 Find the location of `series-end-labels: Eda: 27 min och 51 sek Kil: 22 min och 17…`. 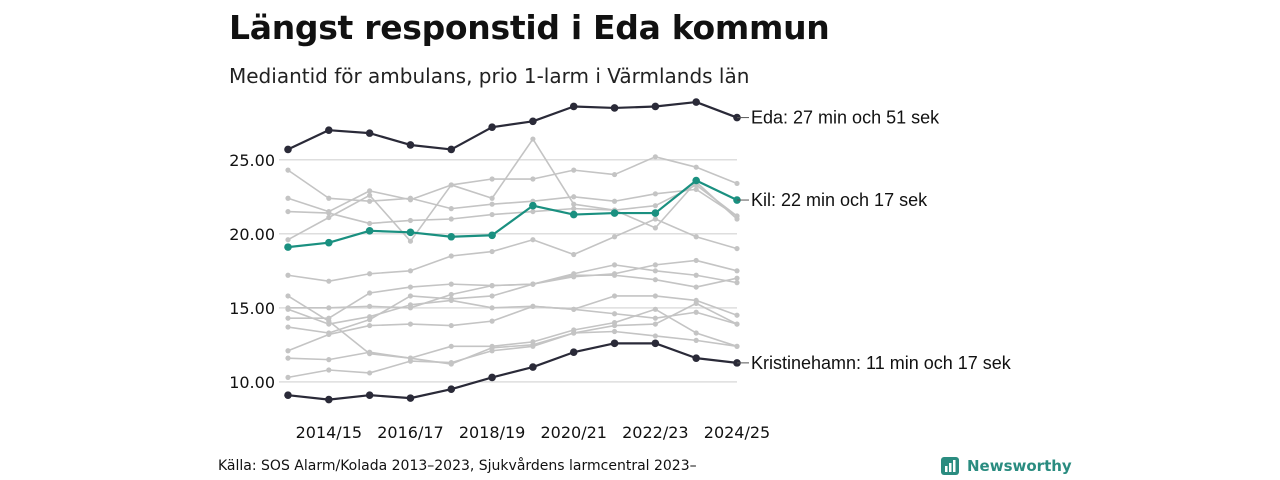

series-end-labels: Eda: 27 min och 51 sek Kil: 22 min och 17… is located at coordinates (874, 240).